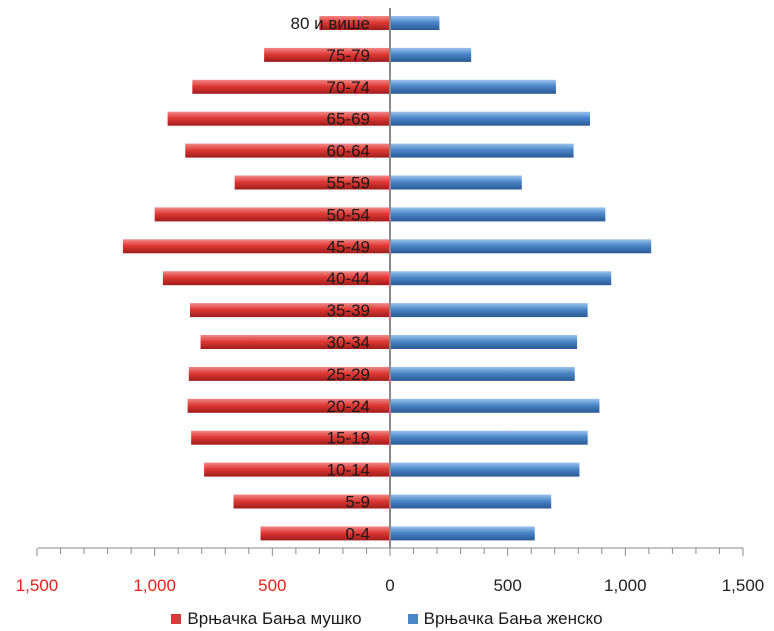 The height and width of the screenshot is (631, 774). I want to click on legend-swatch-male, so click(176, 618).